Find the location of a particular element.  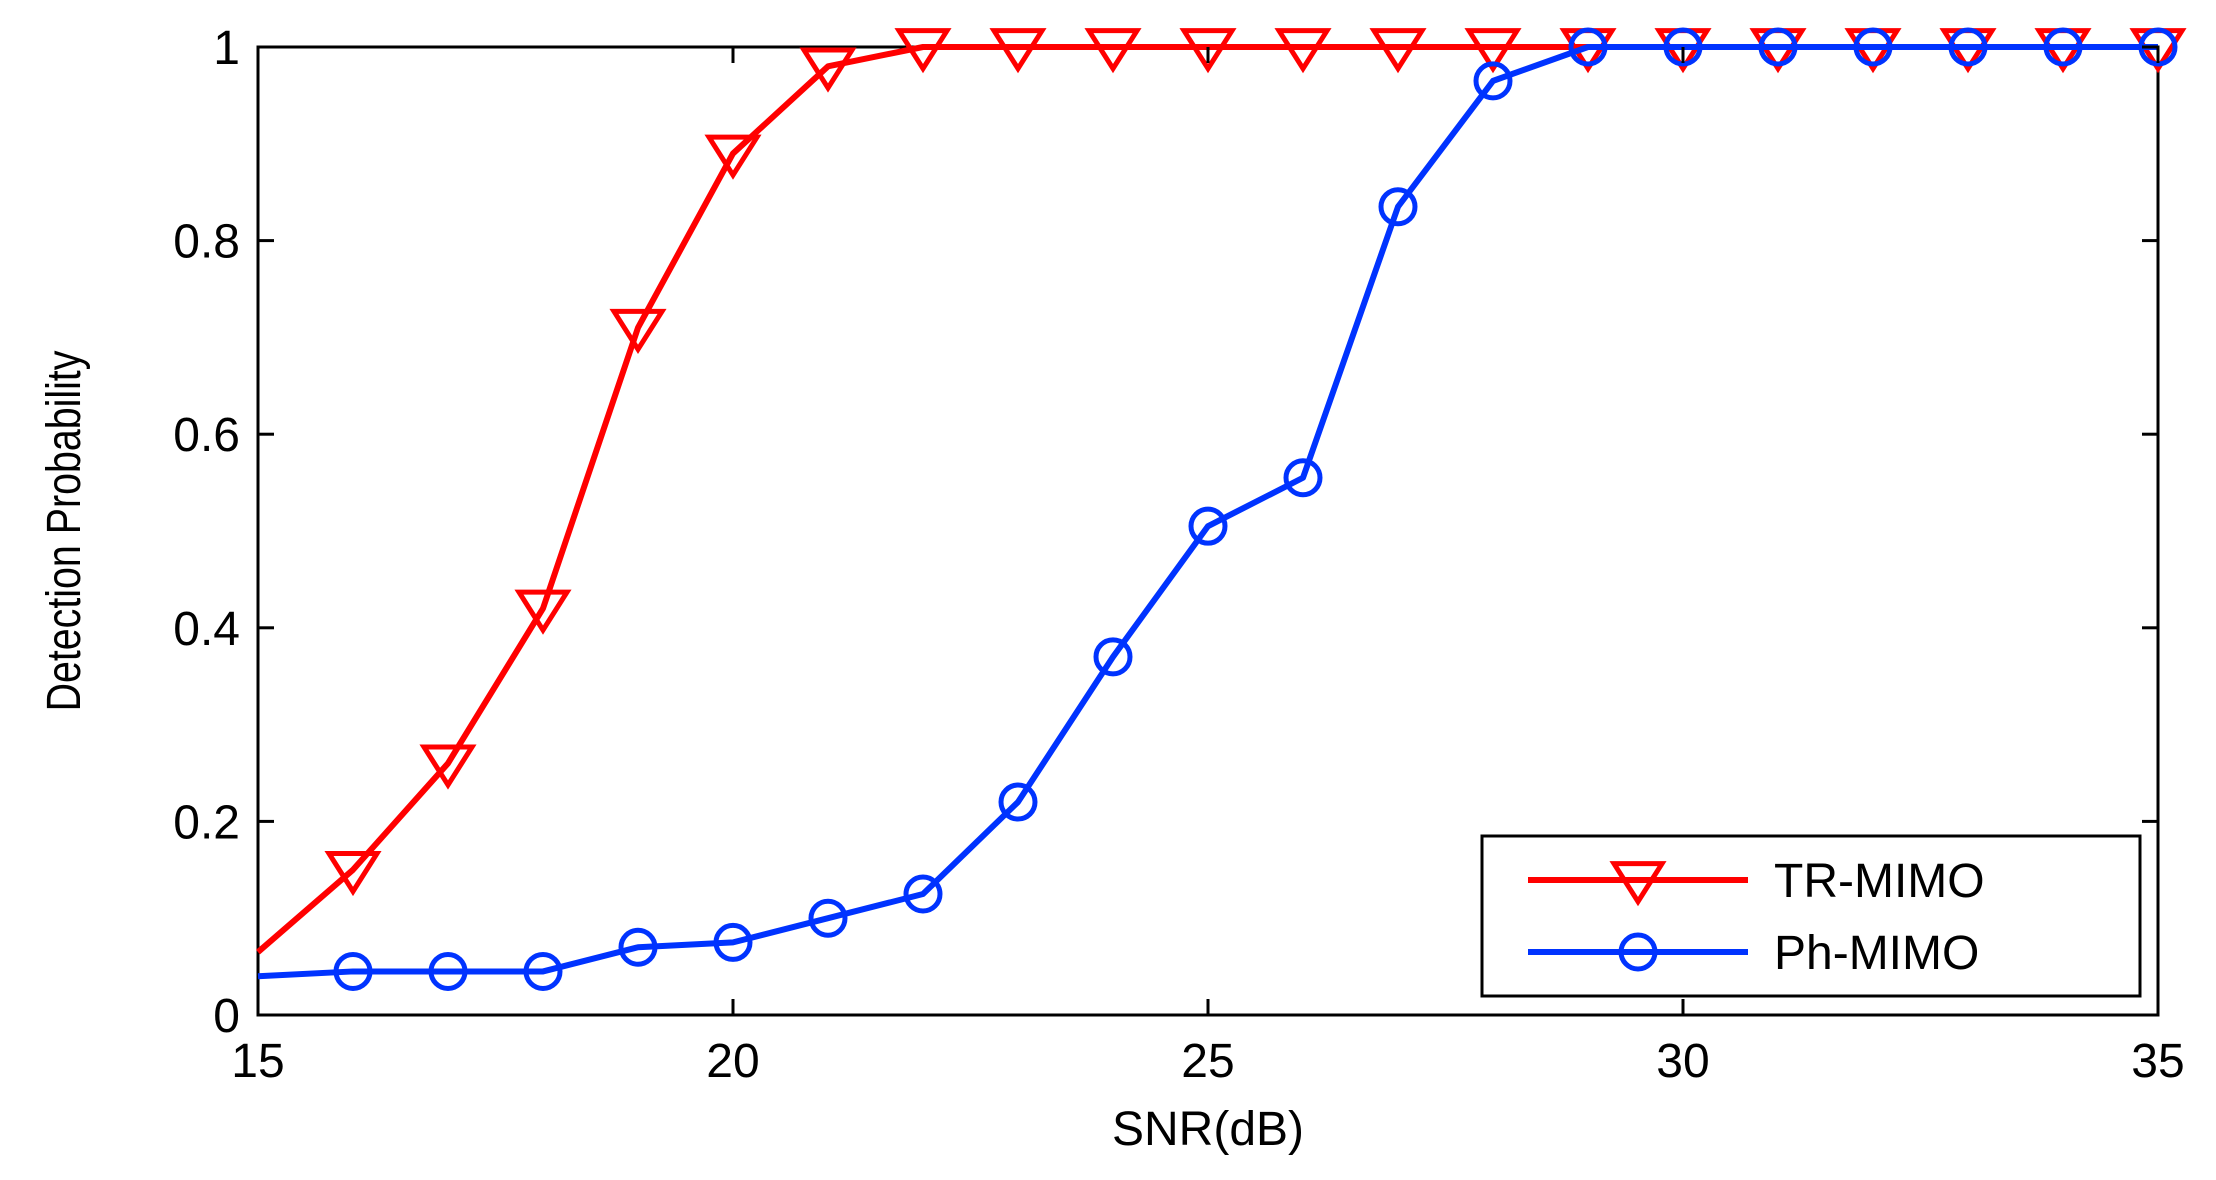

legend: TR-MIMO Ph-MIMO is located at coordinates (1811, 916).